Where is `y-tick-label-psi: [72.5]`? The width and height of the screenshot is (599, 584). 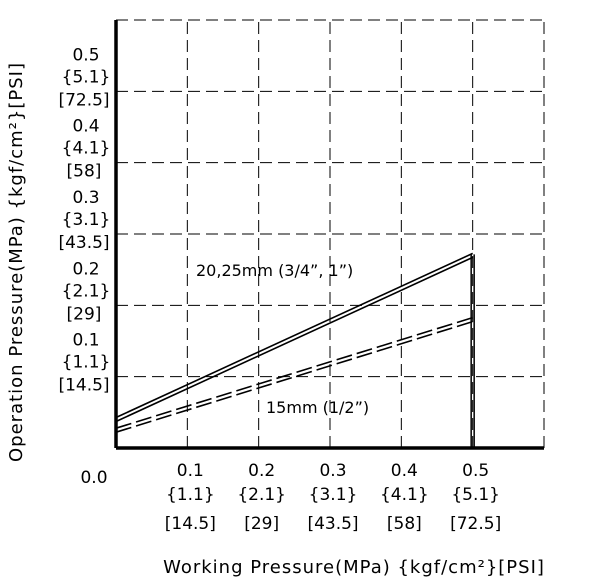 y-tick-label-psi: [72.5] is located at coordinates (83, 100).